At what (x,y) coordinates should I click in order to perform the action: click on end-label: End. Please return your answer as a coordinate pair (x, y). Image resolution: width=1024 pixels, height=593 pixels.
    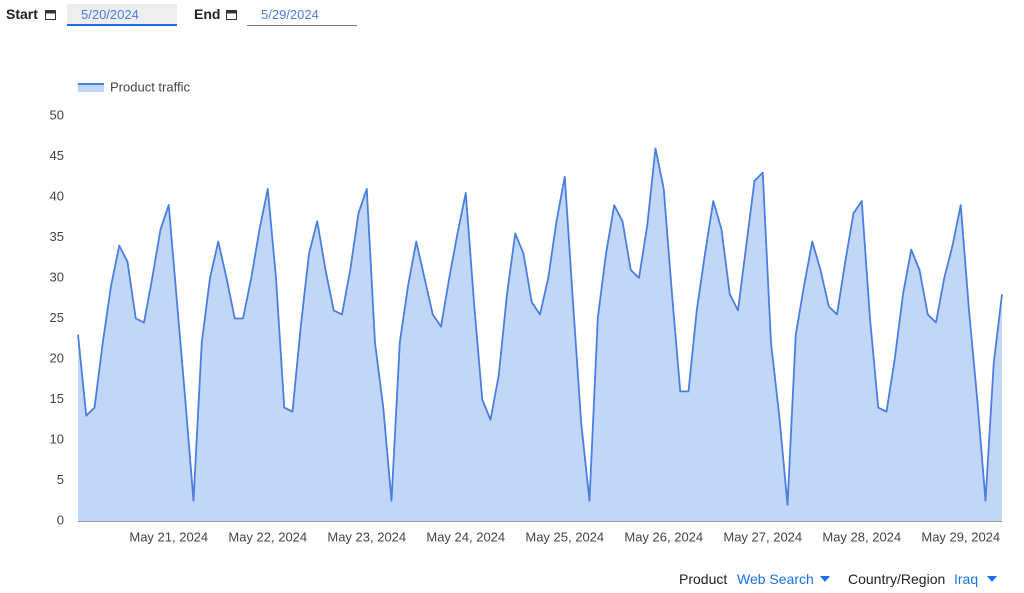
    Looking at the image, I should click on (207, 14).